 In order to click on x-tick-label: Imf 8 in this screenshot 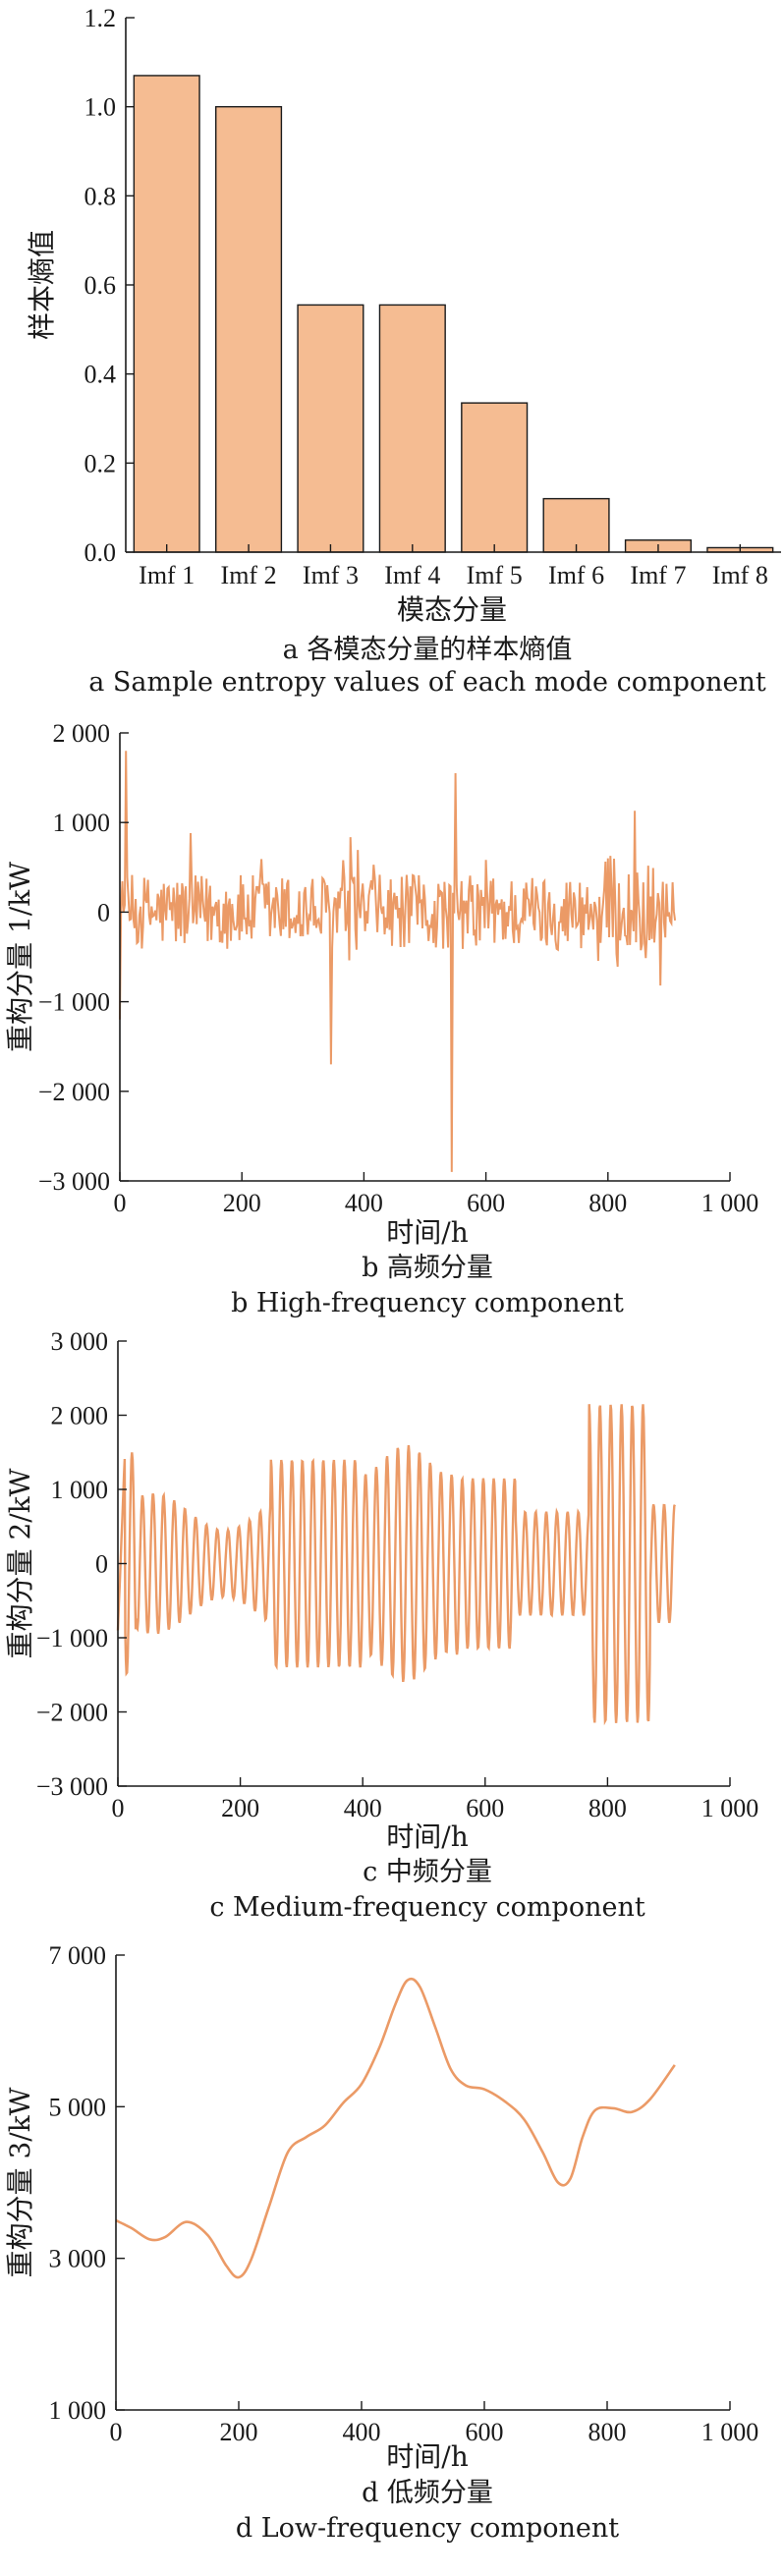, I will do `click(740, 575)`.